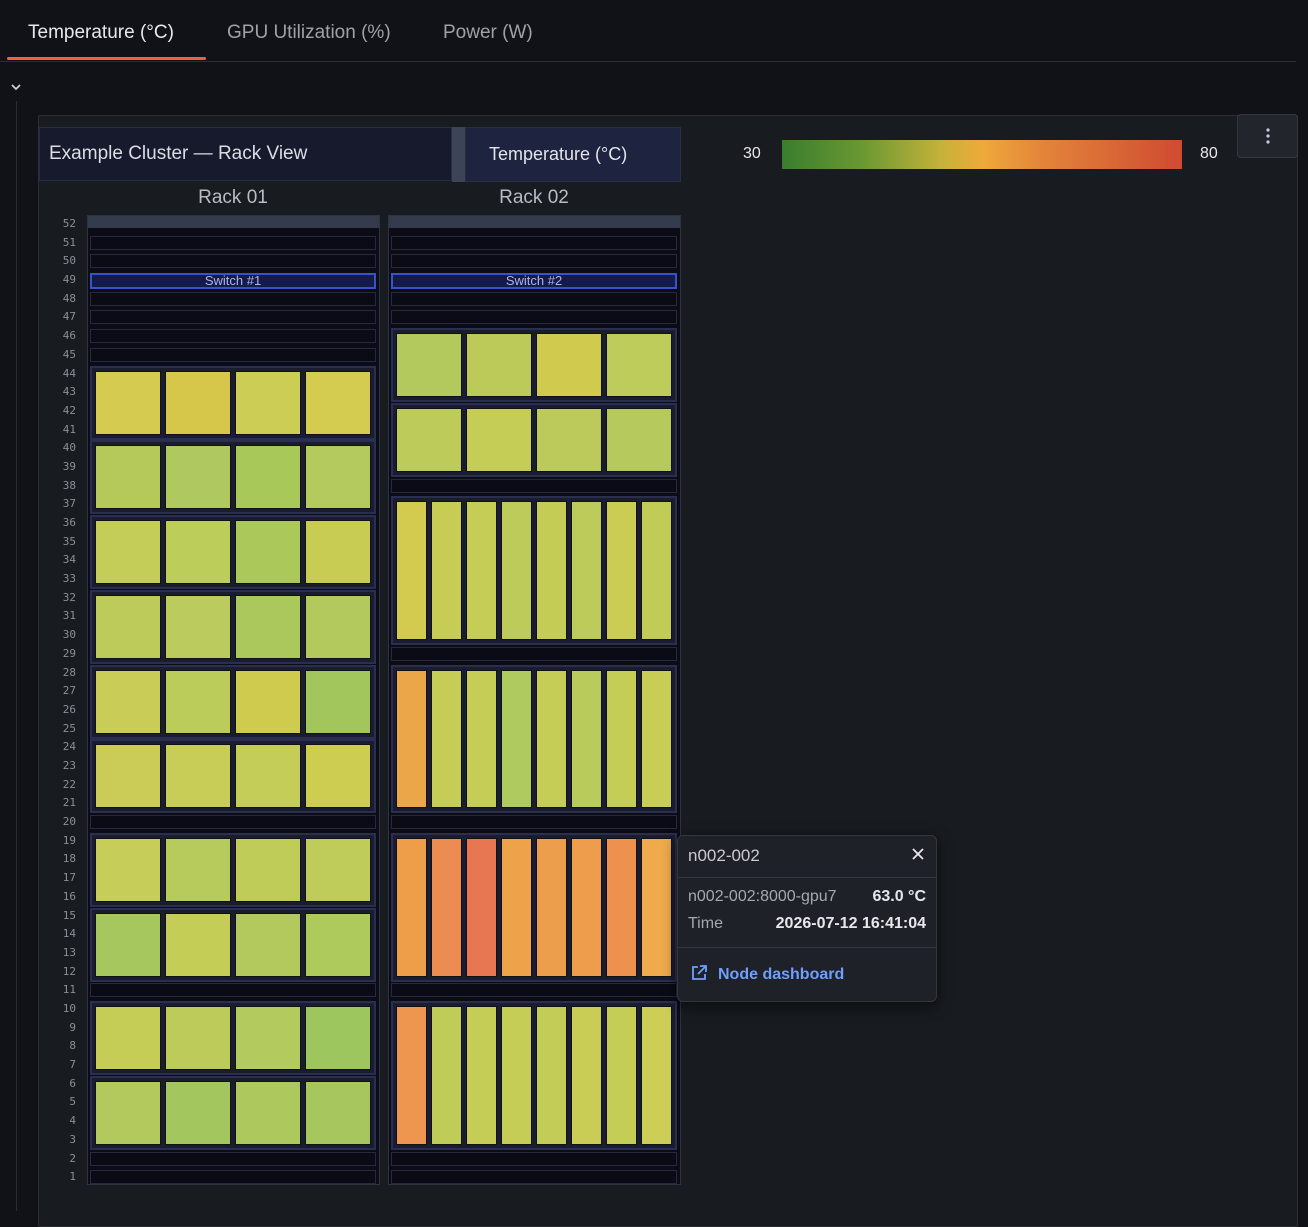 The image size is (1308, 1227). Describe the element at coordinates (918, 855) in the screenshot. I see `close-icon` at that location.